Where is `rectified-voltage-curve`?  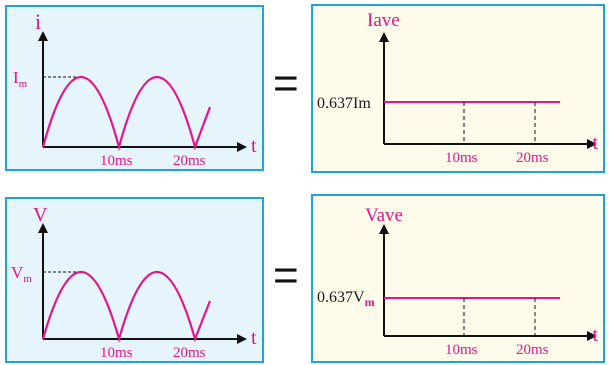 rectified-voltage-curve is located at coordinates (126, 307).